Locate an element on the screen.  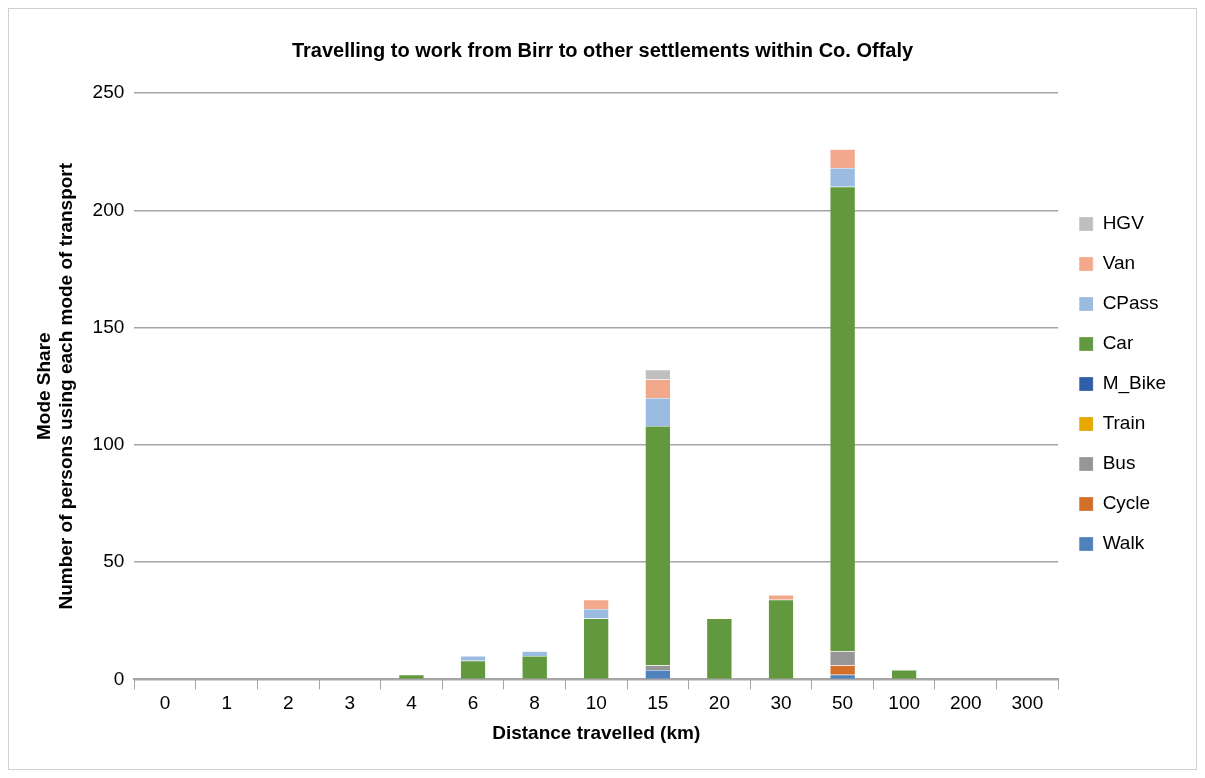
y-tick-label: 250 is located at coordinates (108, 92).